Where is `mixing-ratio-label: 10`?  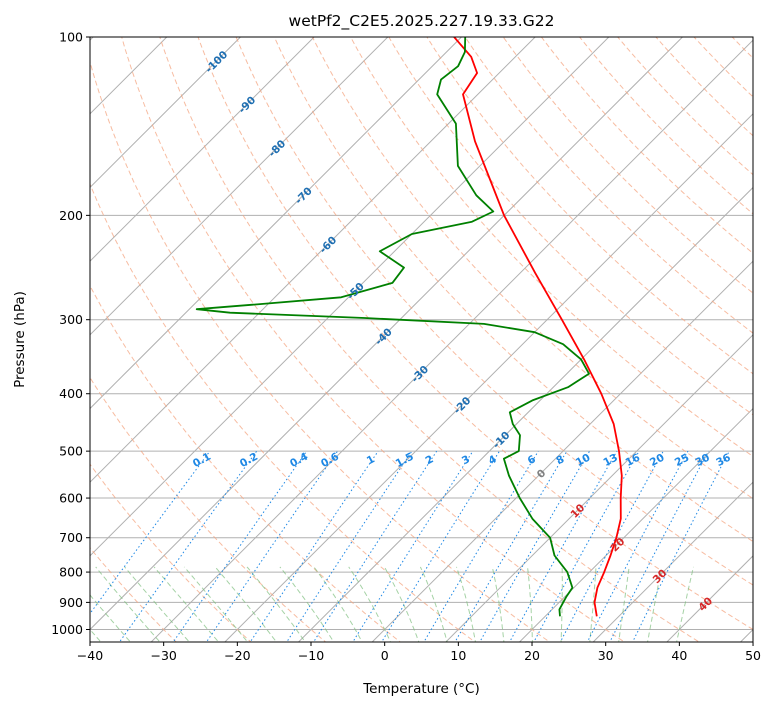
mixing-ratio-label: 10 is located at coordinates (583, 460).